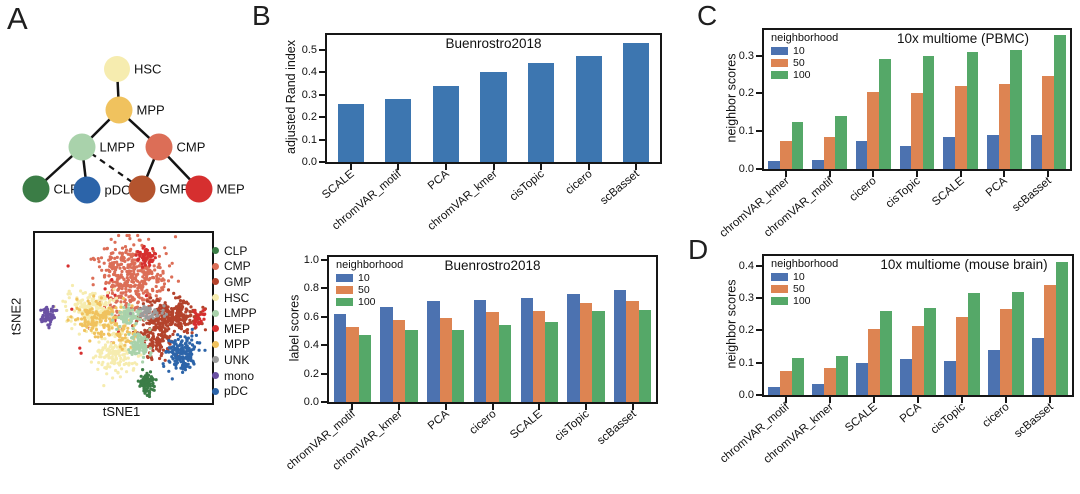  What do you see at coordinates (799, 289) in the screenshot?
I see `chart-legend-label: 50` at bounding box center [799, 289].